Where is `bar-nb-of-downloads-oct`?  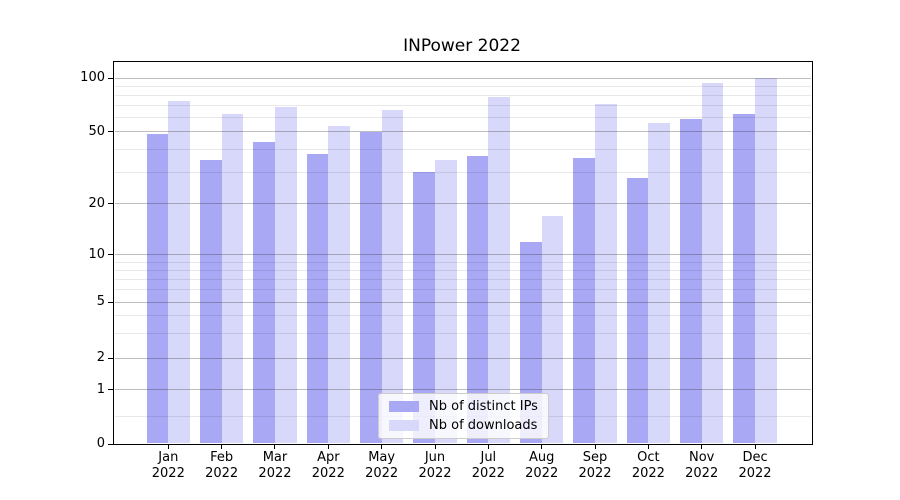
bar-nb-of-downloads-oct is located at coordinates (659, 283).